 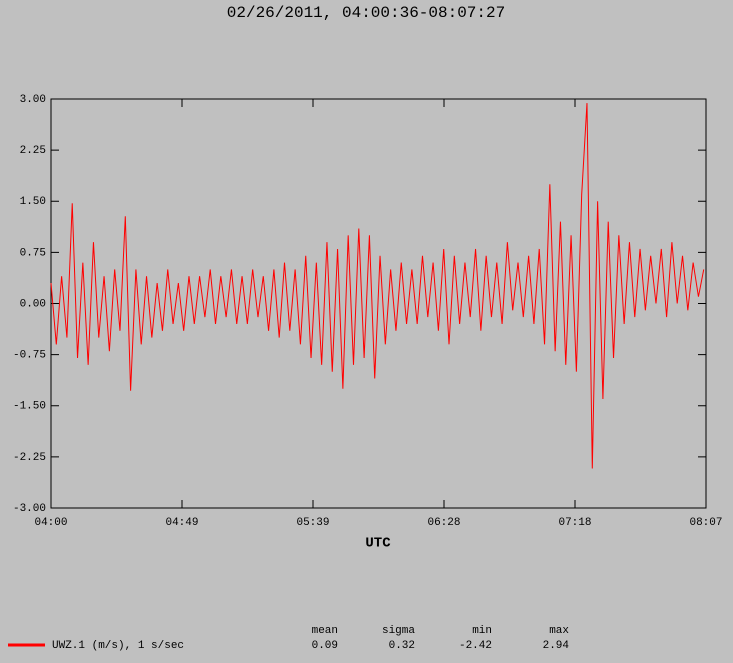 What do you see at coordinates (378, 544) in the screenshot?
I see `x-axis-label: UTC` at bounding box center [378, 544].